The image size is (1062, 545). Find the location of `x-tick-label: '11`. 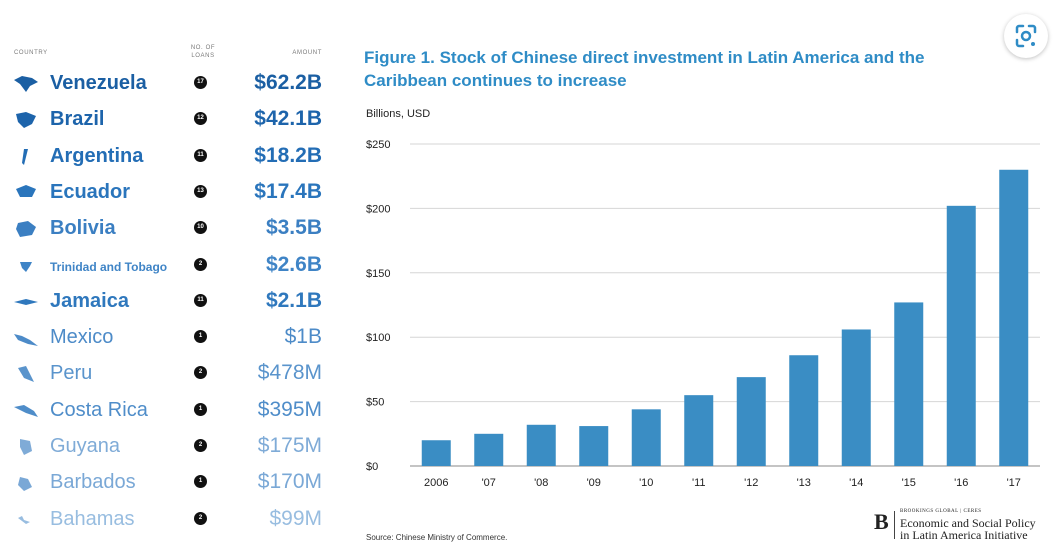

x-tick-label: '11 is located at coordinates (699, 483).